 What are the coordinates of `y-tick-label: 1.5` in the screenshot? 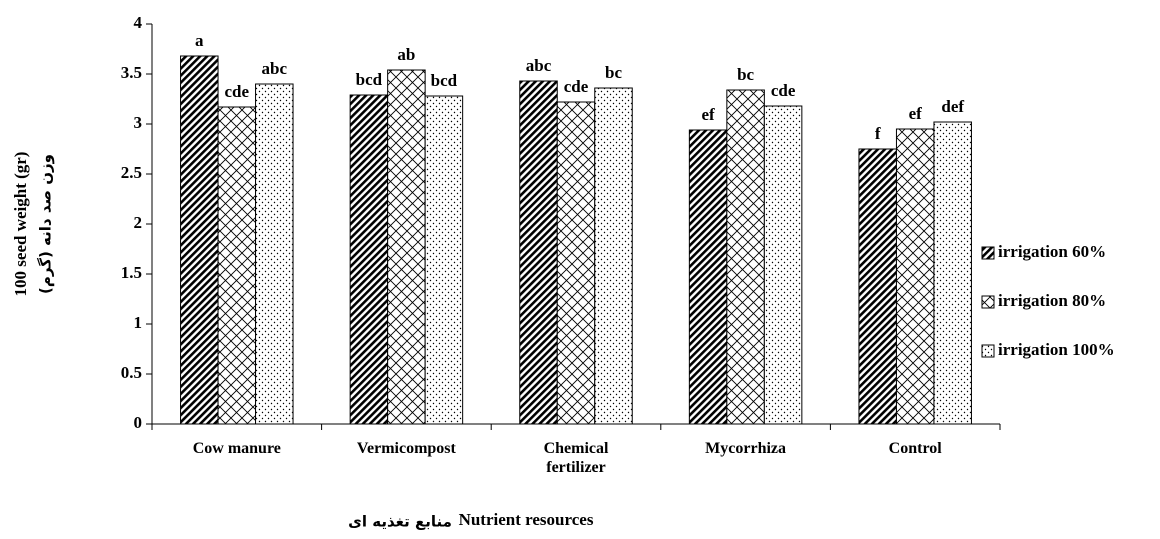 It's located at (131, 272).